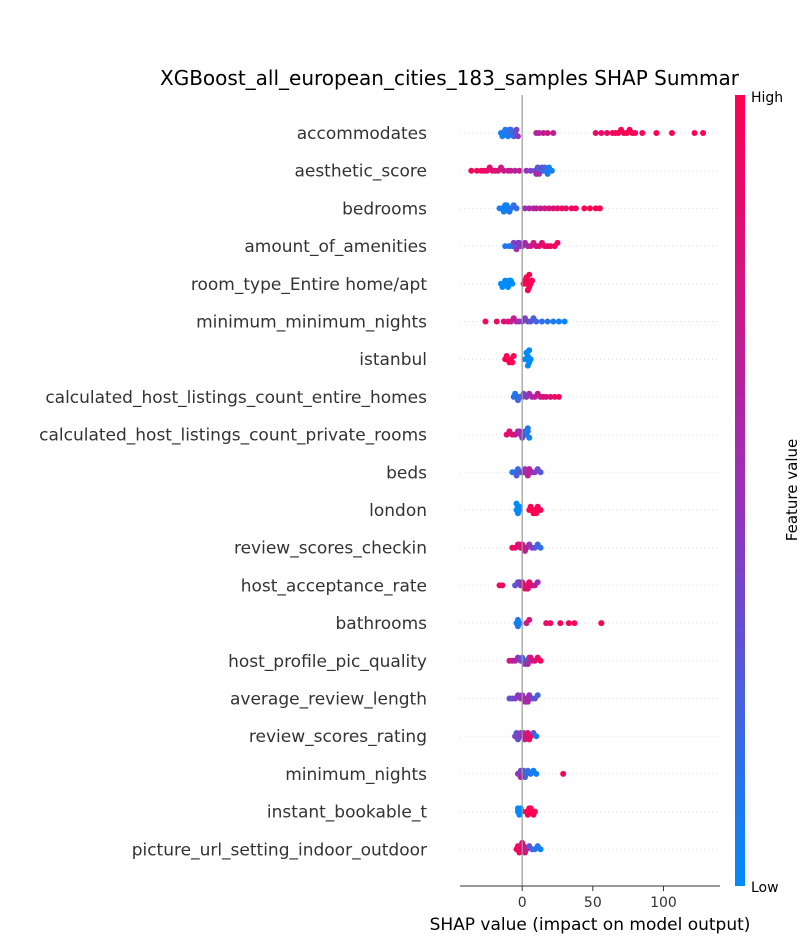 The image size is (800, 950). What do you see at coordinates (356, 775) in the screenshot?
I see `feature-label: minimum_nights` at bounding box center [356, 775].